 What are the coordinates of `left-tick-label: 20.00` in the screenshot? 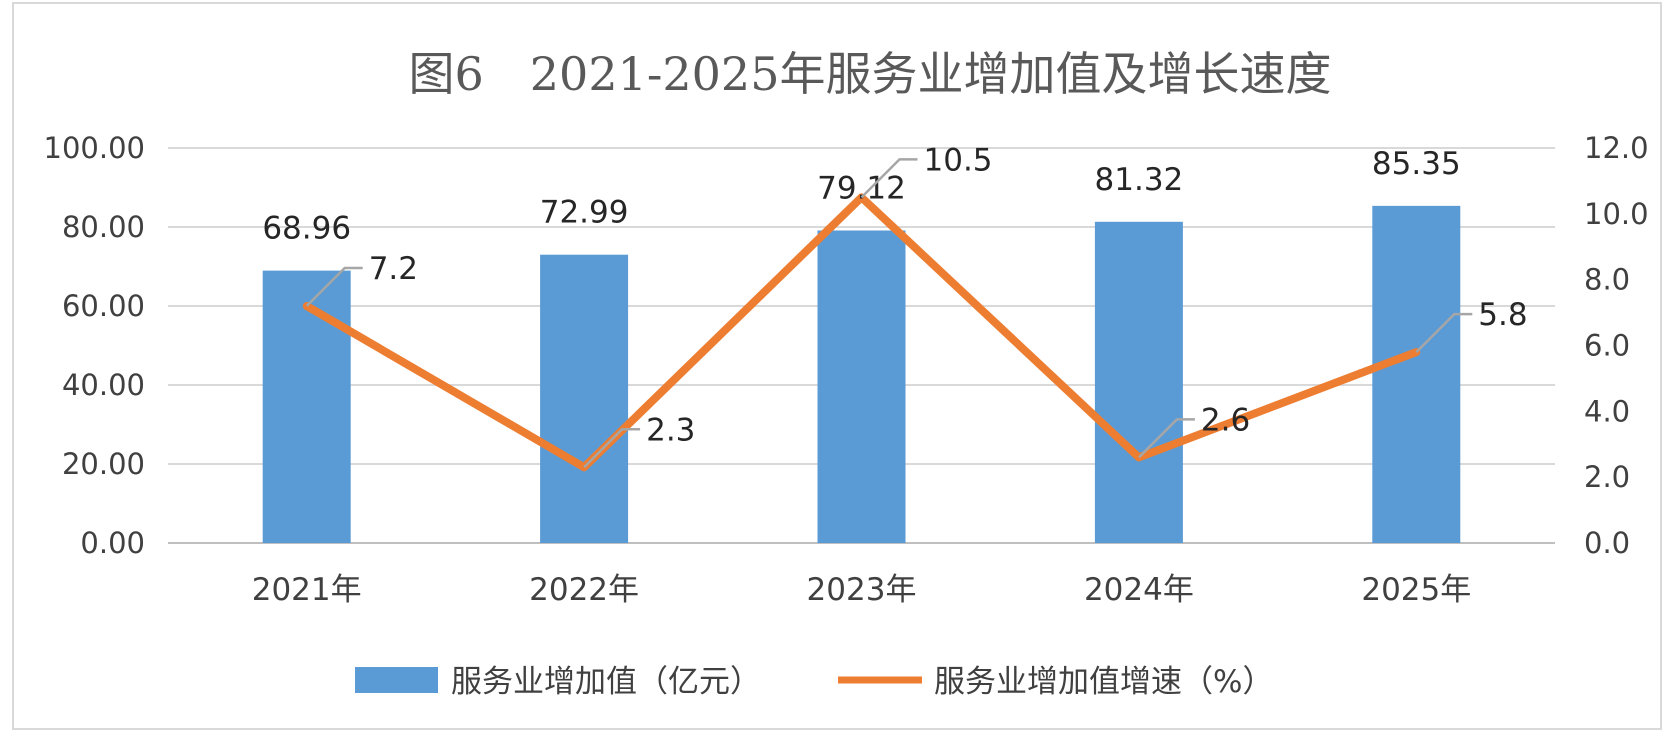 It's located at (103, 464).